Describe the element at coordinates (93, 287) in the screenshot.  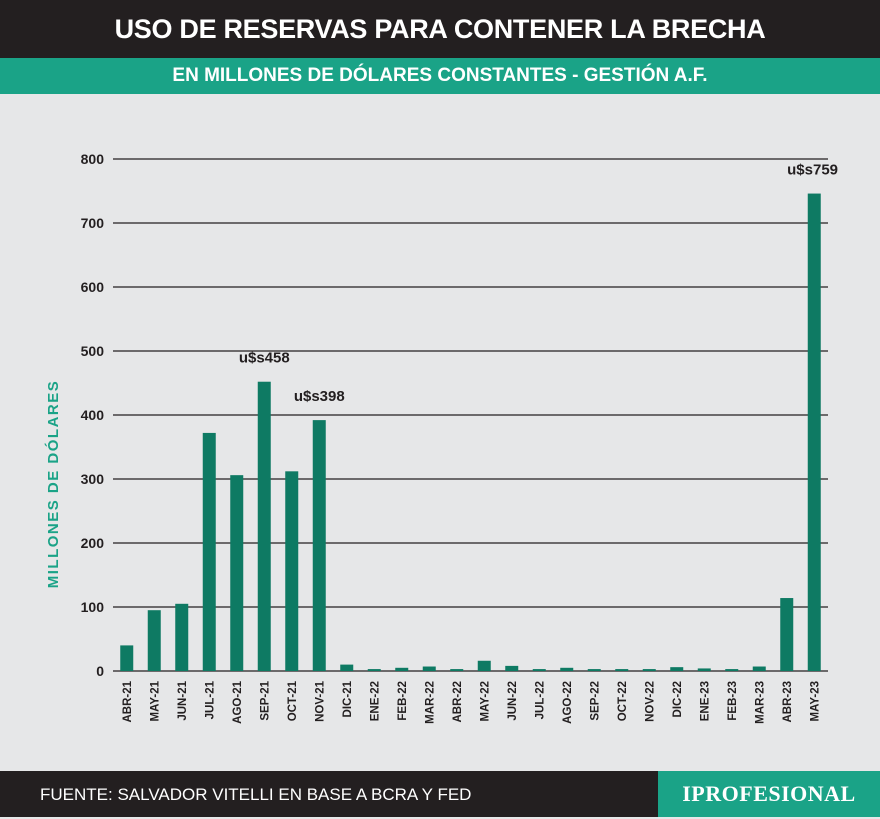
I see `y-tick-label: 600` at that location.